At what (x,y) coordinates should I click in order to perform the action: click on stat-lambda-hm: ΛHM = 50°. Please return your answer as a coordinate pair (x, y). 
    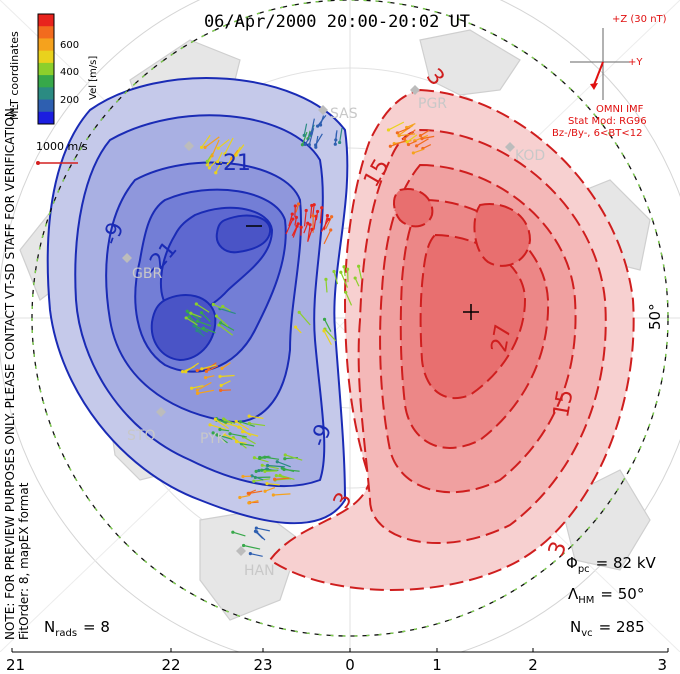
    Looking at the image, I should click on (606, 595).